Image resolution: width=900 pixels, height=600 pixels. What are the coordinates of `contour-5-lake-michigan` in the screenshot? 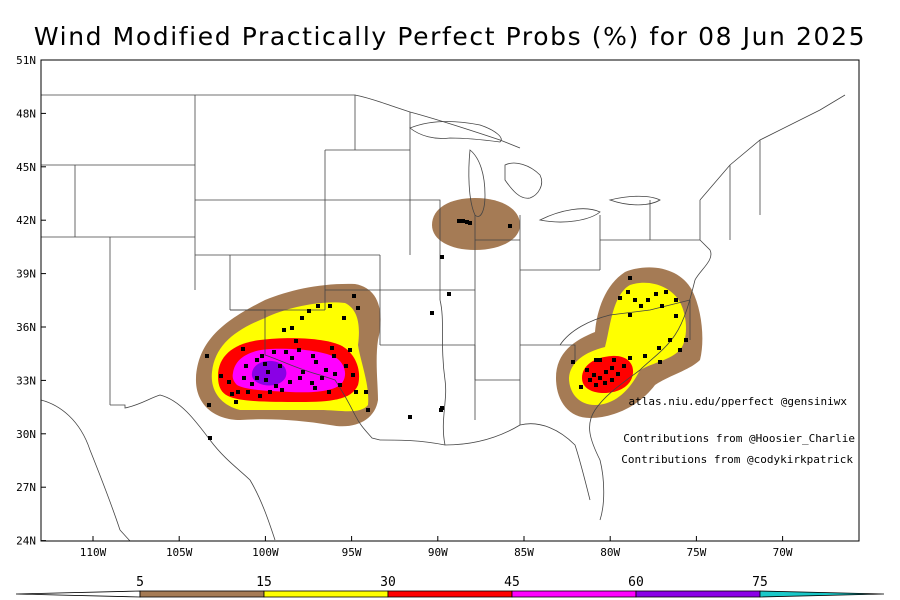 It's located at (476, 224).